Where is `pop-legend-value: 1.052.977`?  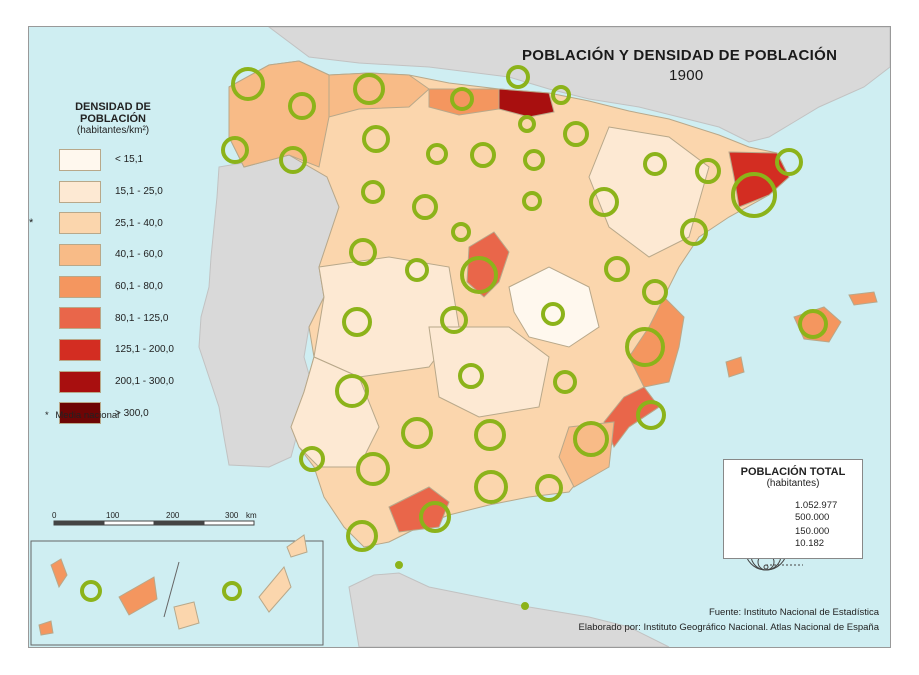 pop-legend-value: 1.052.977 is located at coordinates (816, 505).